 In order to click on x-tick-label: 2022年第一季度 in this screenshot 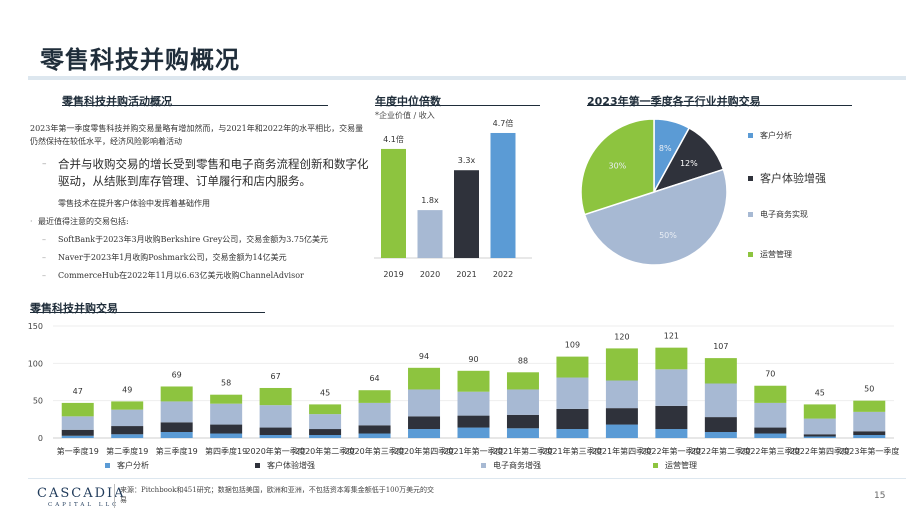, I will do `click(671, 451)`.